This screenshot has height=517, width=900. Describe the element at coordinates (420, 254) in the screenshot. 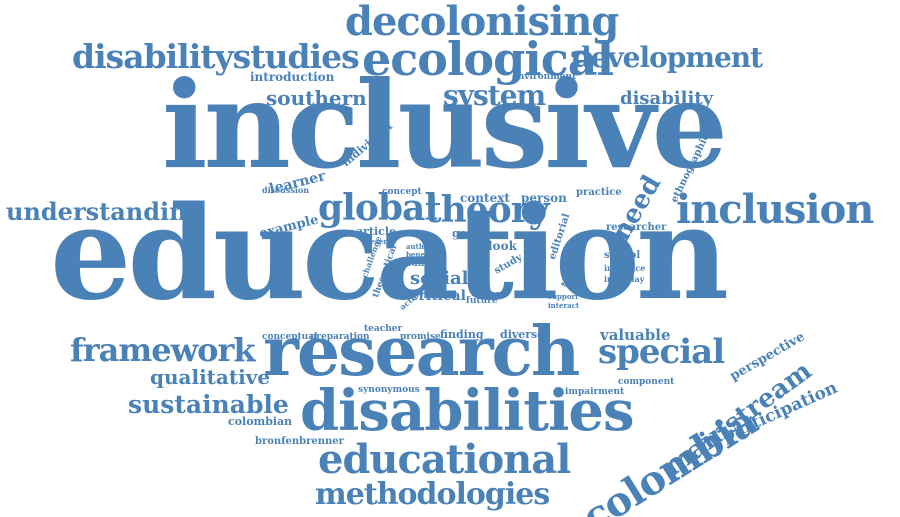

I see `word-benefit: benefit` at that location.